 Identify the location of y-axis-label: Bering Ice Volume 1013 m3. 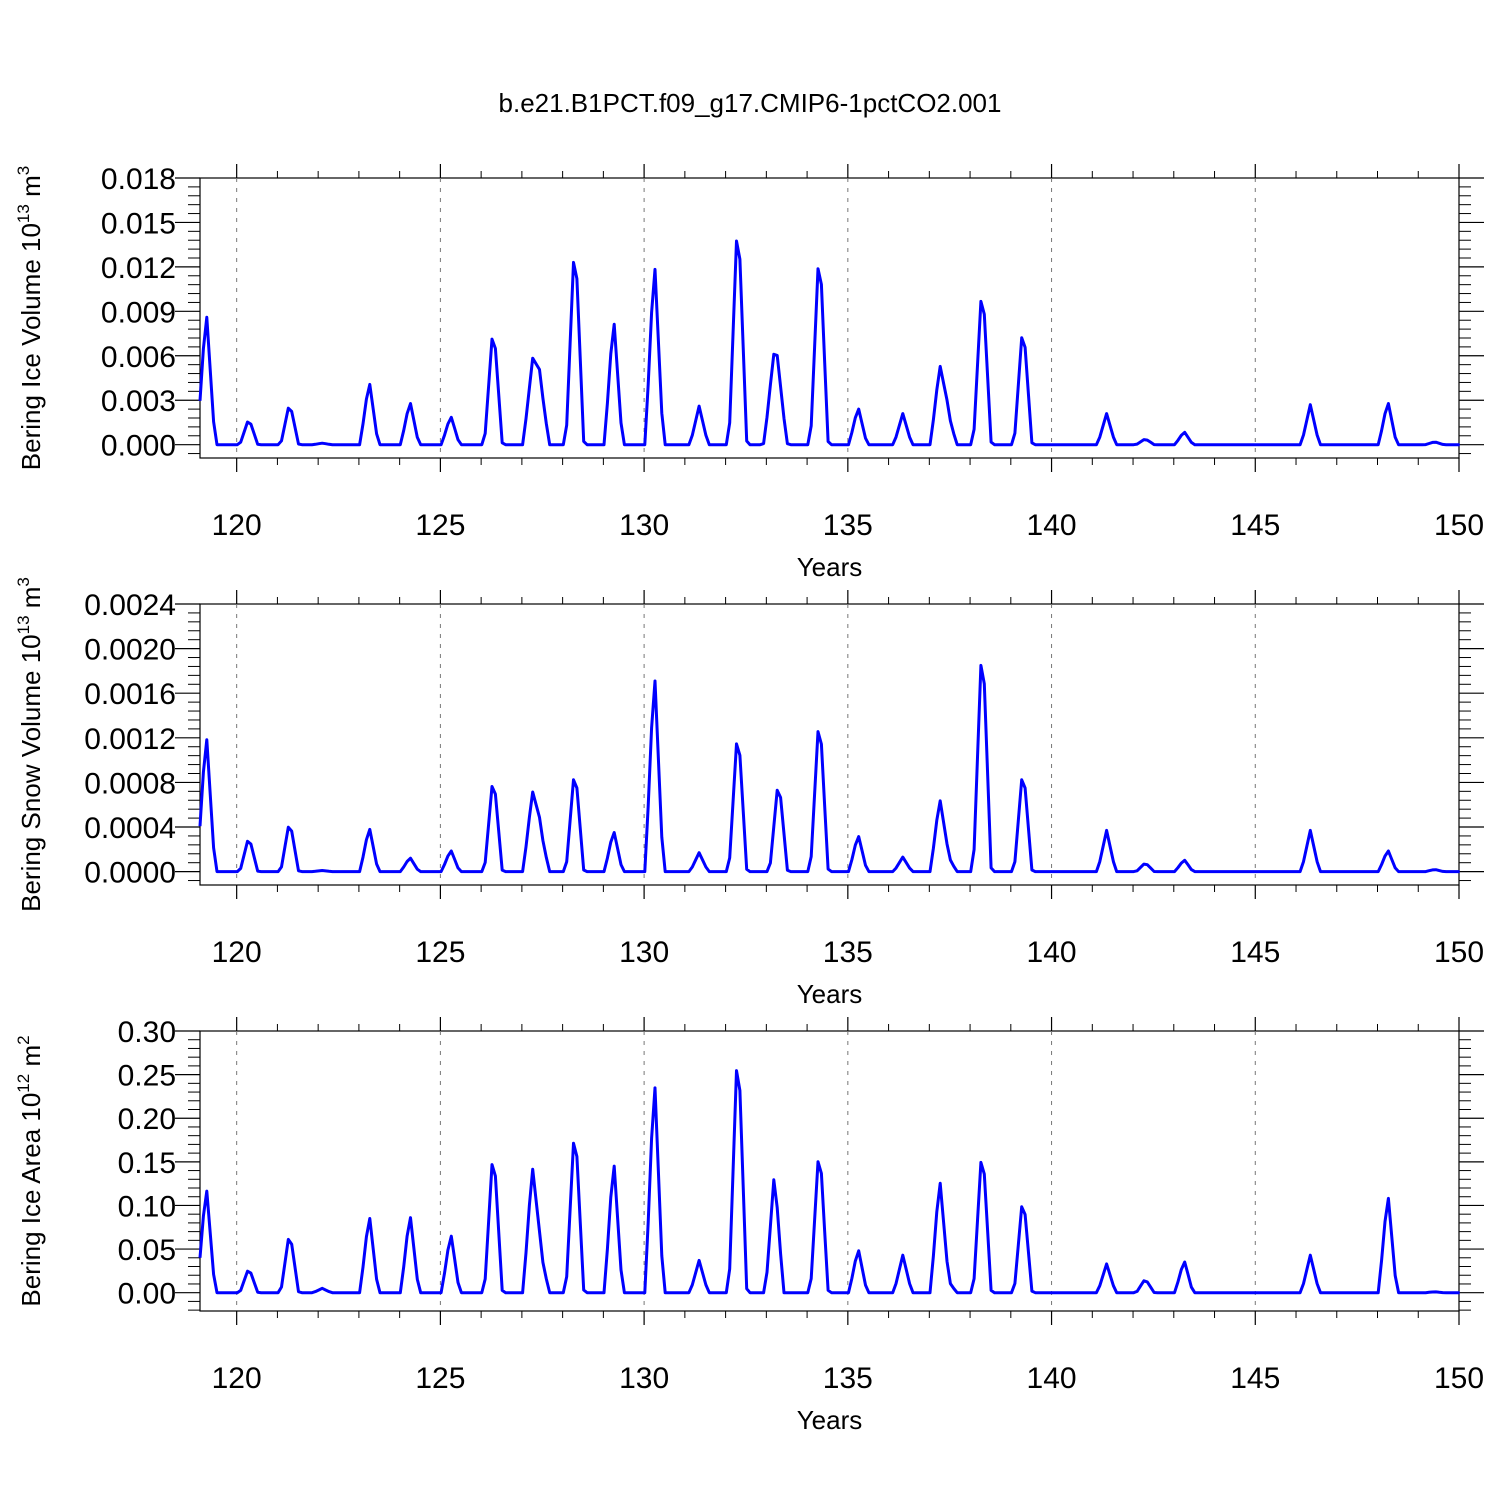
(30, 318).